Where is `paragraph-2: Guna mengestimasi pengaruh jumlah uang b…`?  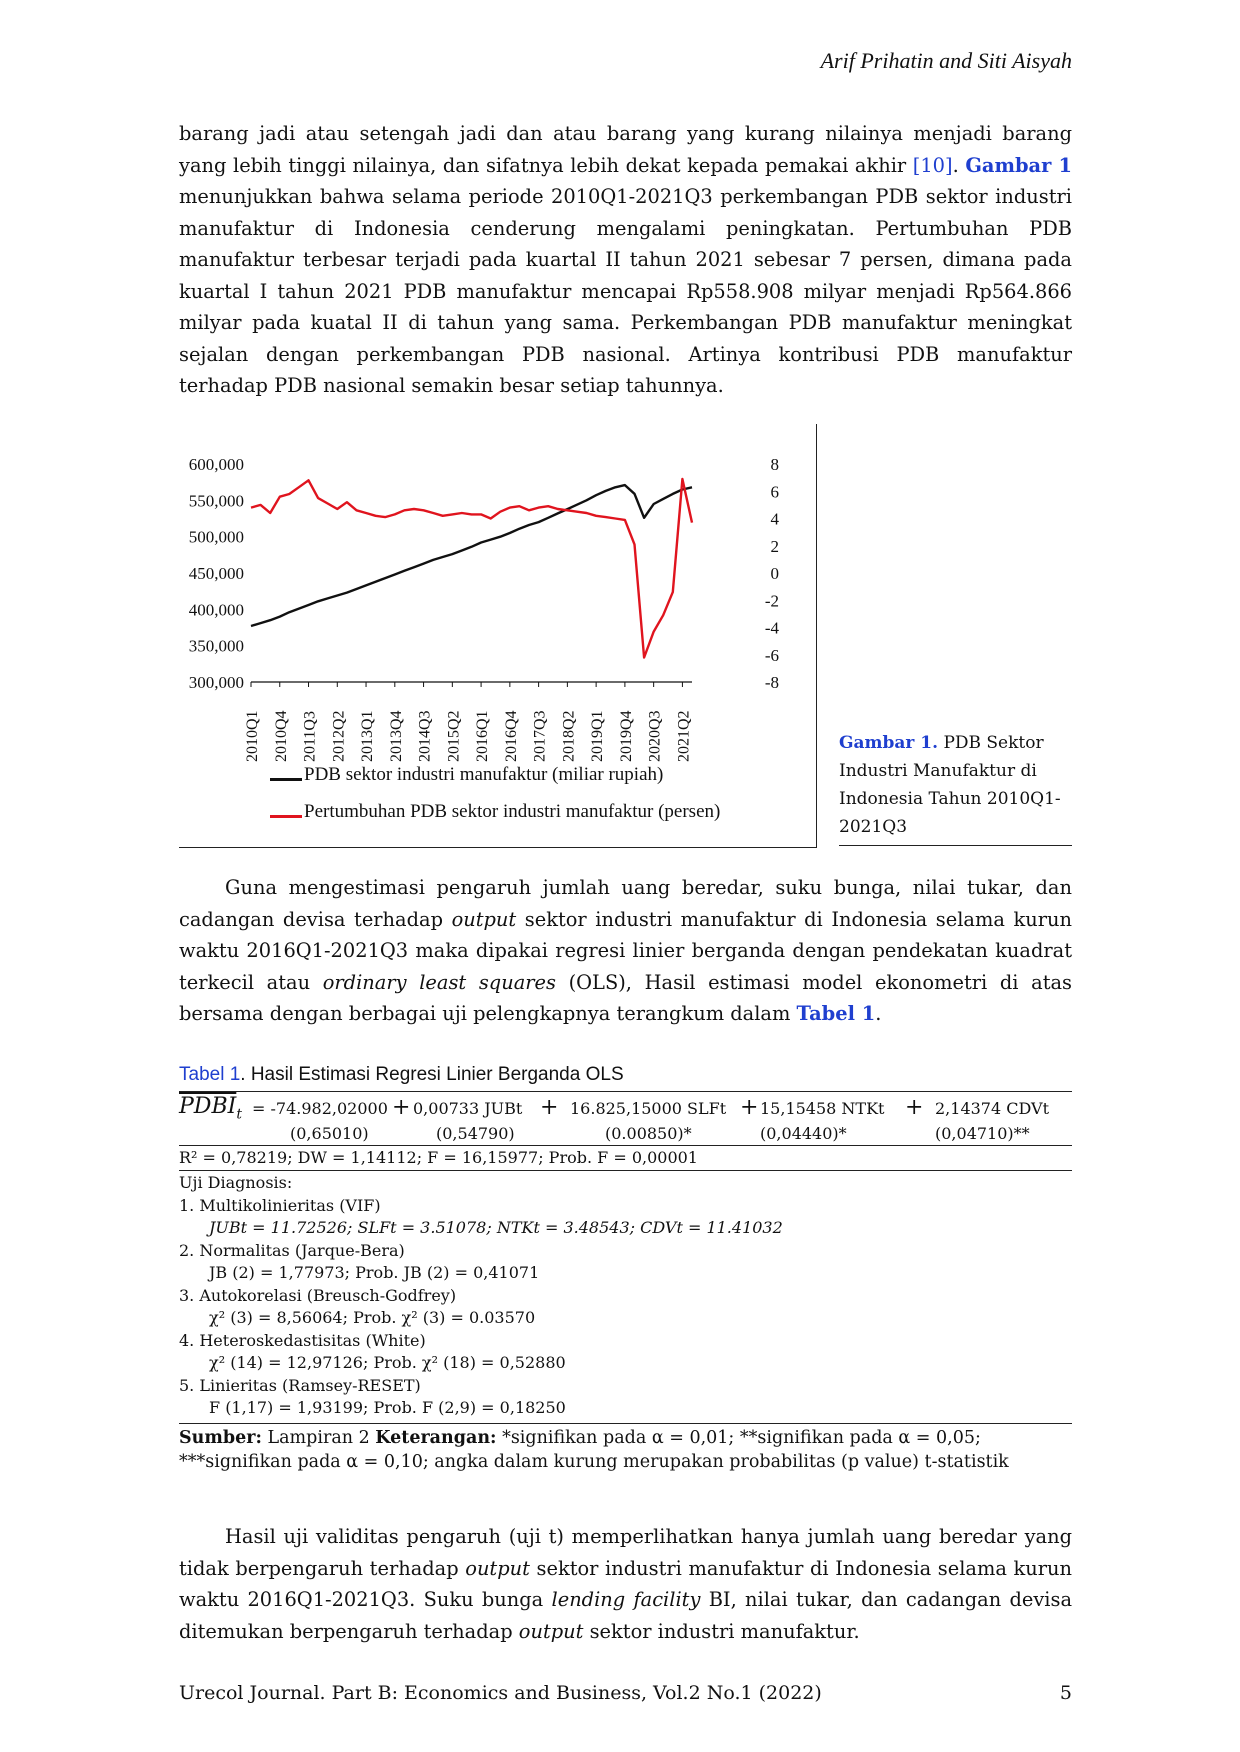
paragraph-2: Guna mengestimasi pengaruh jumlah uang b… is located at coordinates (625, 951).